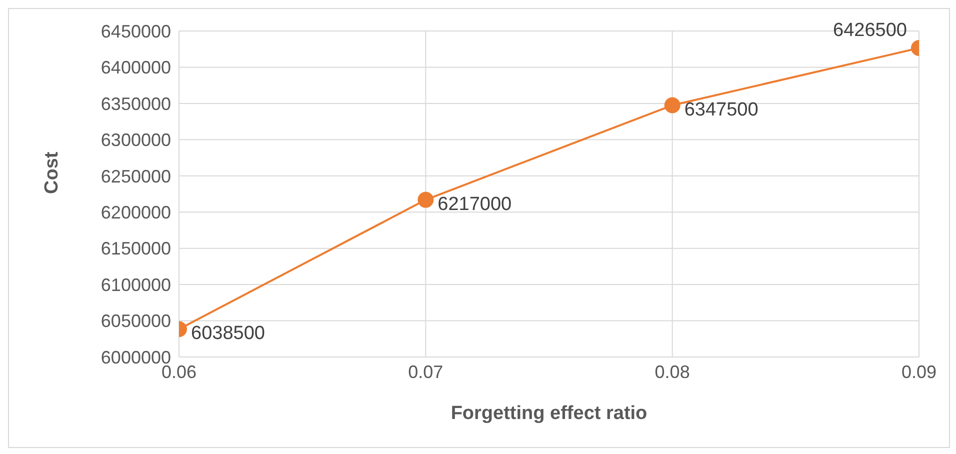 This screenshot has width=956, height=454. Describe the element at coordinates (870, 31) in the screenshot. I see `data-label: 6426500` at that location.